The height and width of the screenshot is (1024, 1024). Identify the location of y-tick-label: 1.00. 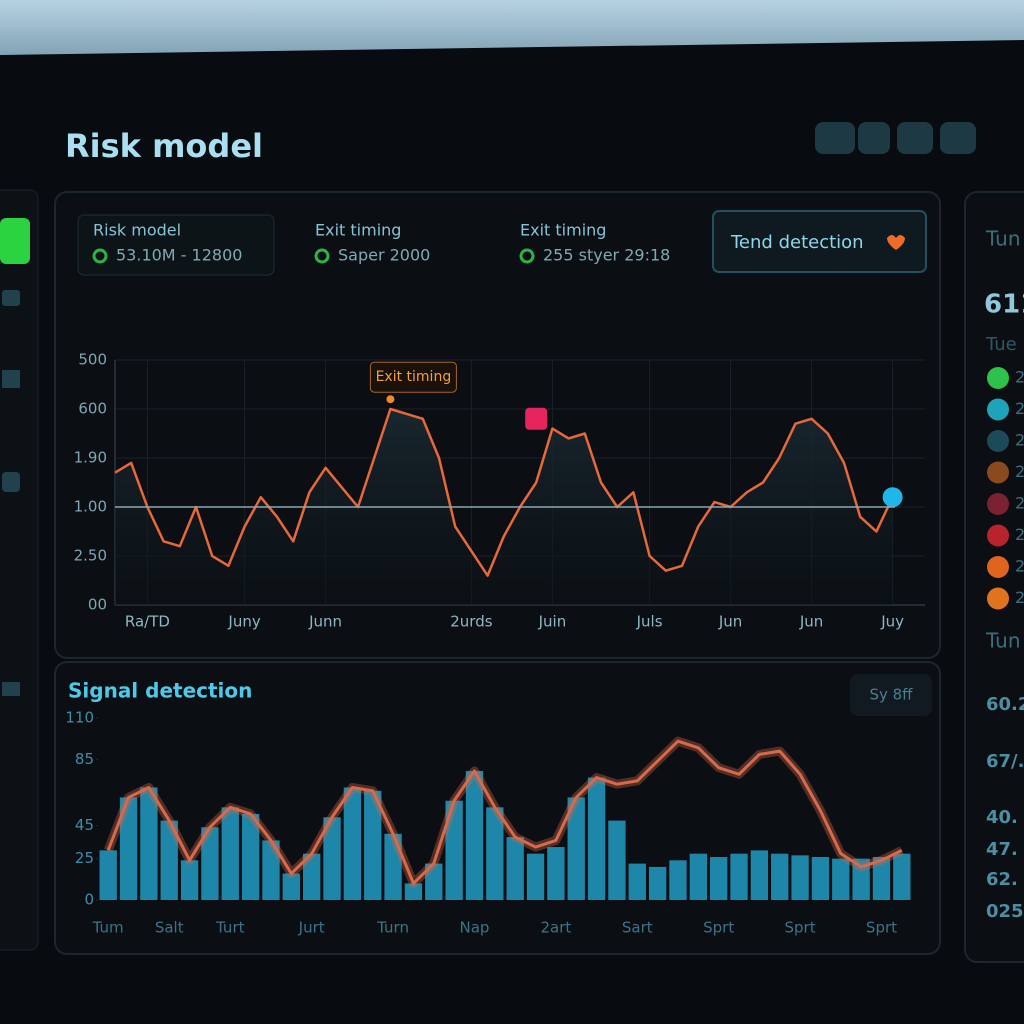
(90, 507).